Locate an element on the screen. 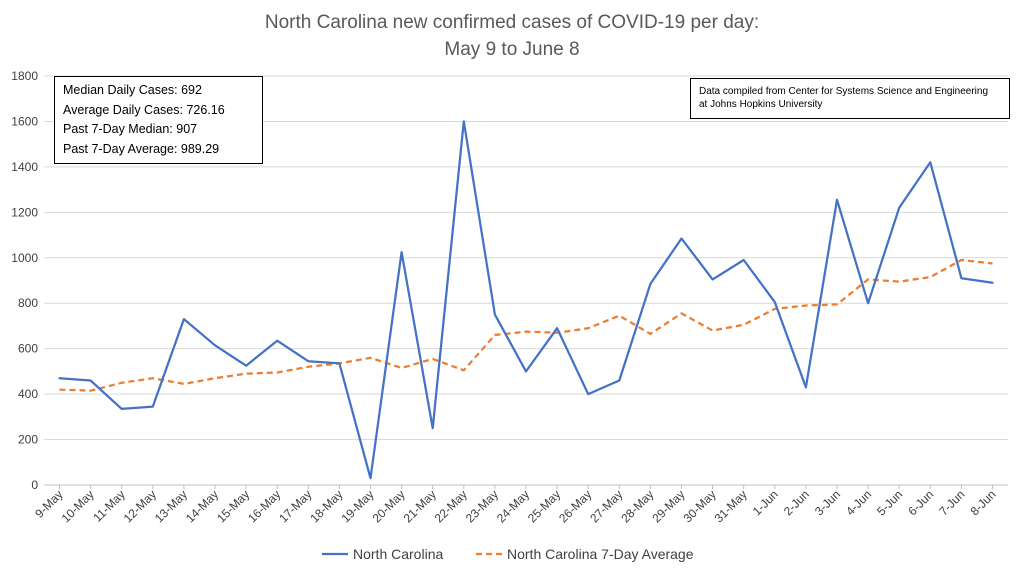 This screenshot has width=1024, height=576. x-tick-label: 1-Jun is located at coordinates (765, 502).